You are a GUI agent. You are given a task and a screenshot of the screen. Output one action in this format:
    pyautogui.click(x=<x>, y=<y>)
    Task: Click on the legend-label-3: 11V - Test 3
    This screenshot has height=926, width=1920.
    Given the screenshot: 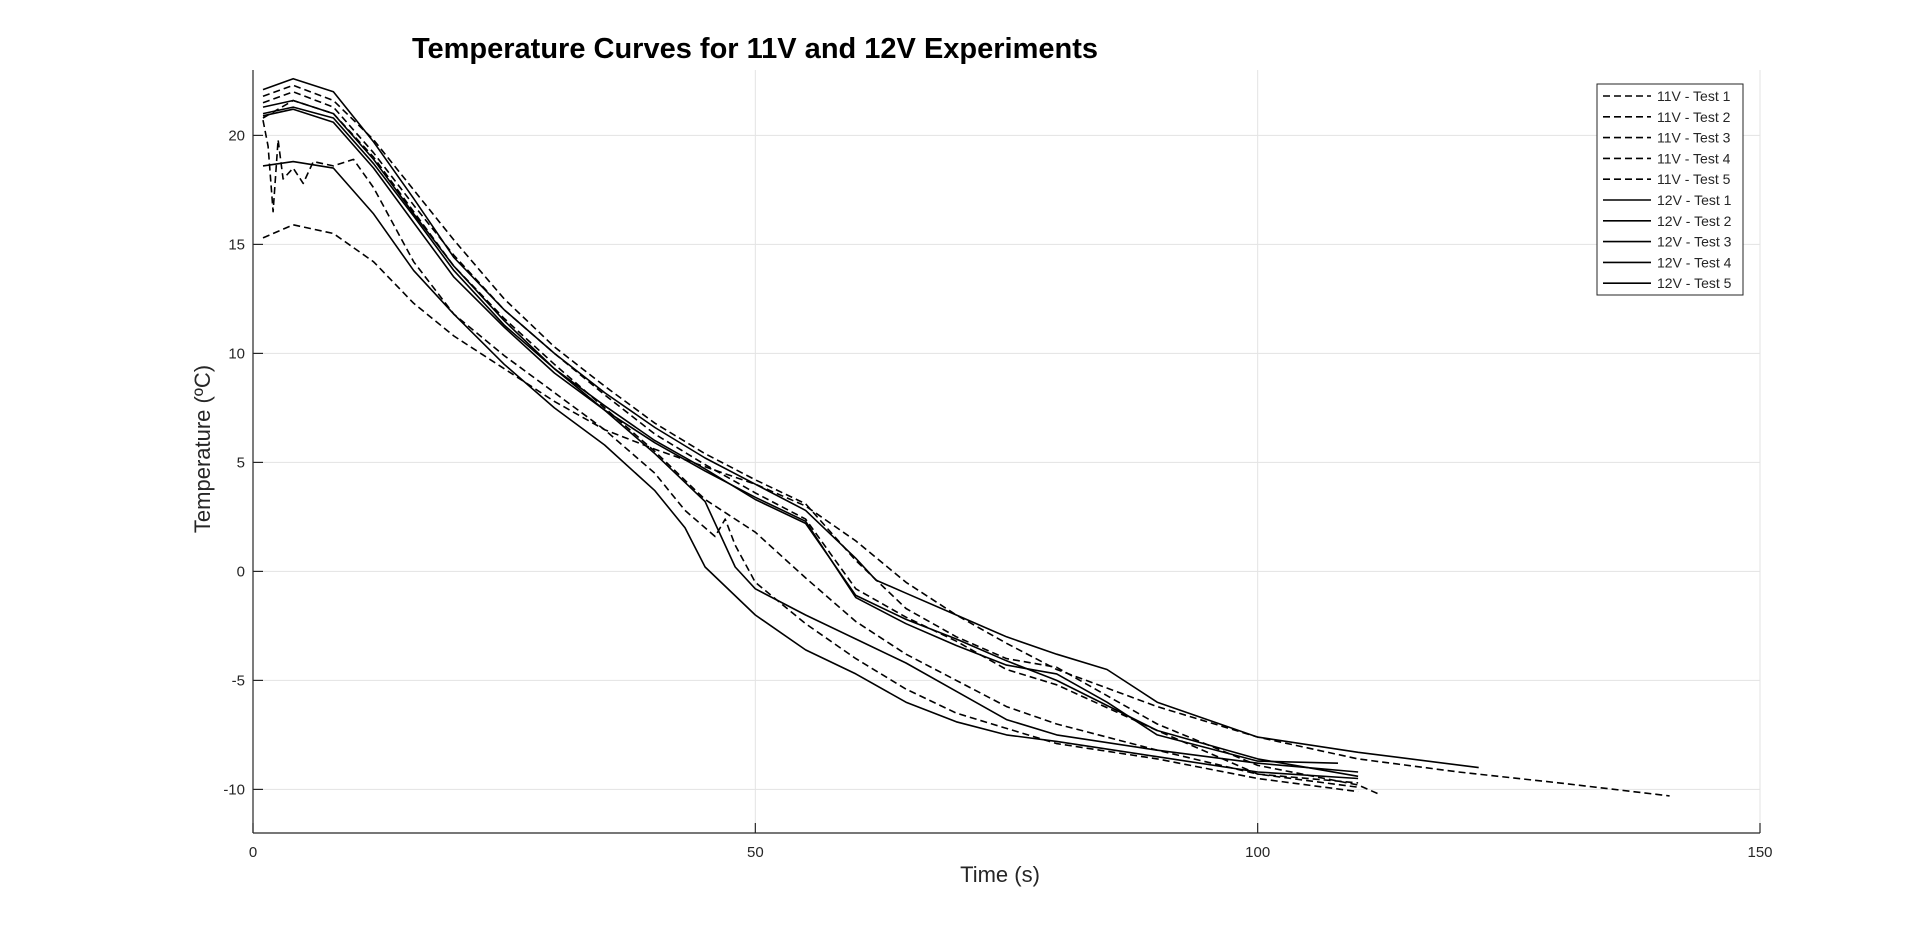 What is the action you would take?
    pyautogui.click(x=1694, y=138)
    